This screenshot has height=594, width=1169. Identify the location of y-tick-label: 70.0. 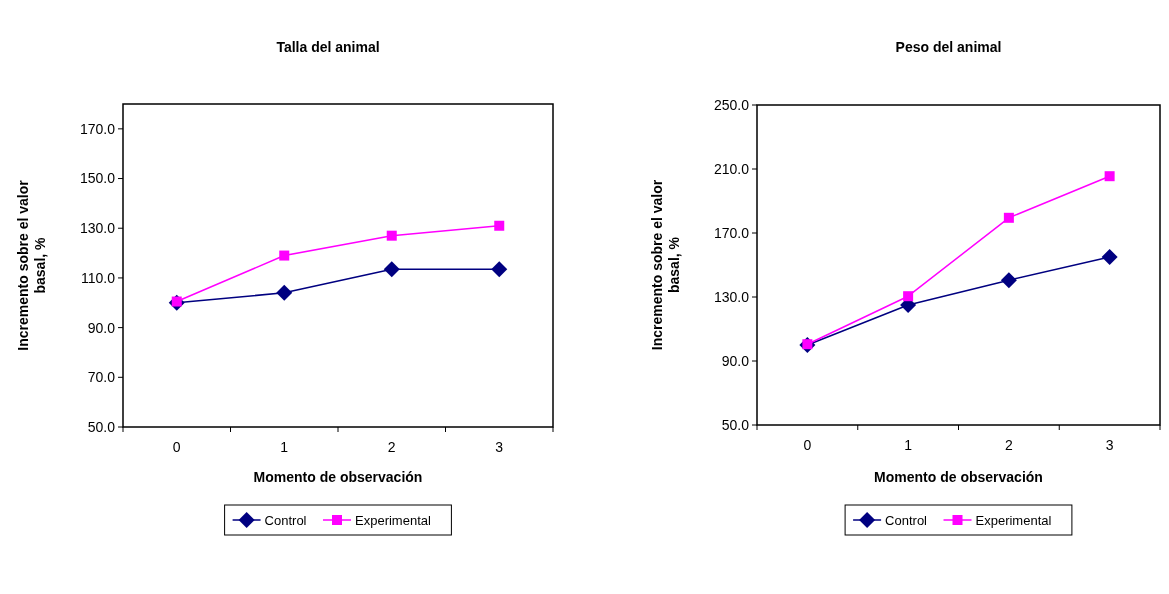
(101, 377).